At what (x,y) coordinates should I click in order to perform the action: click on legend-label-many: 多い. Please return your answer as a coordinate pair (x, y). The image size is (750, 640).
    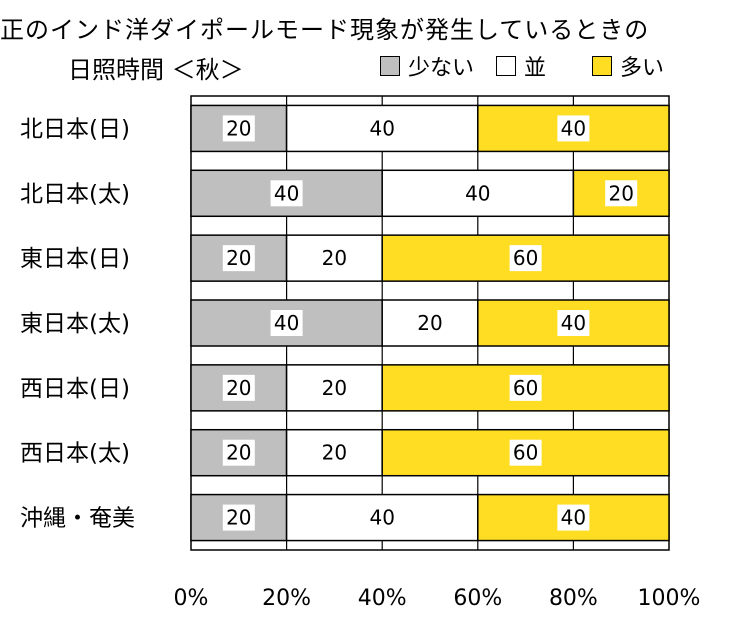
    Looking at the image, I should click on (642, 68).